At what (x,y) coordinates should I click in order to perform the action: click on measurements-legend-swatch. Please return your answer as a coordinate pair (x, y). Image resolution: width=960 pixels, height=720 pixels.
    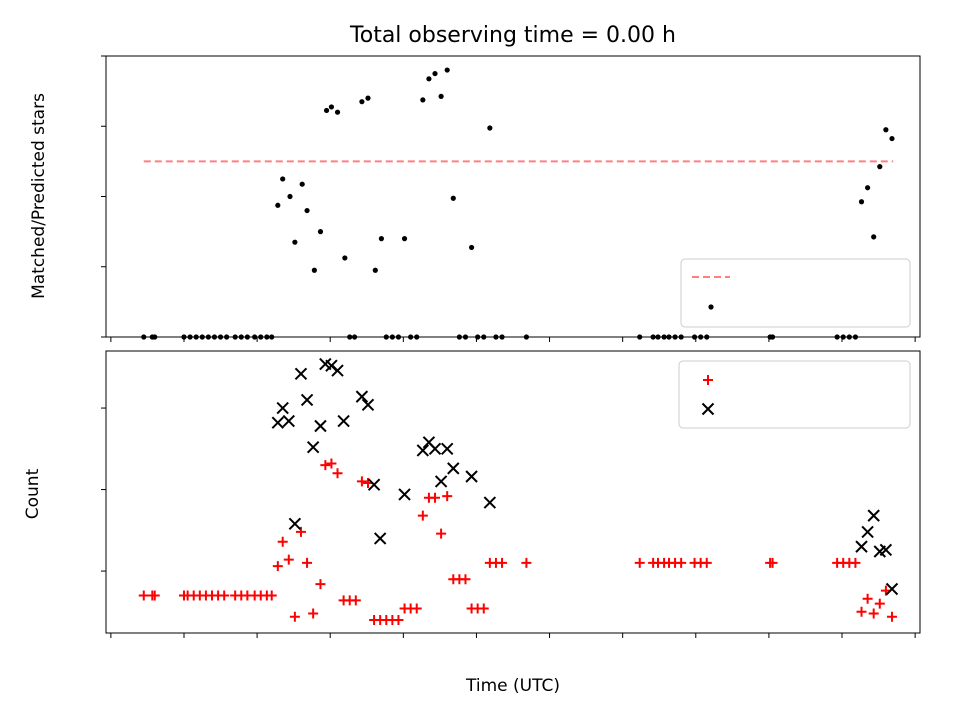
    Looking at the image, I should click on (711, 307).